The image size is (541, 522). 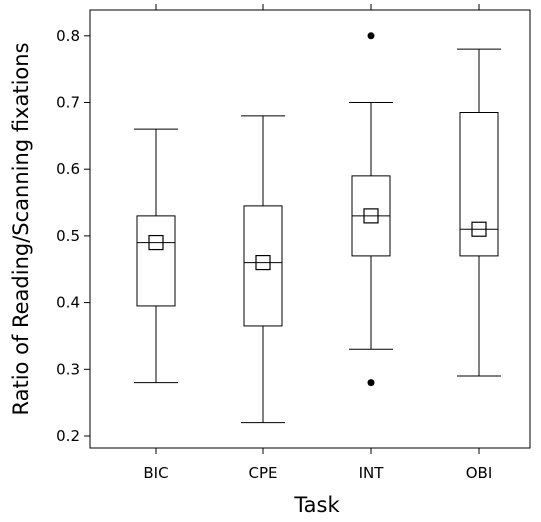 I want to click on y-tick-label: 0.5, so click(x=68, y=236).